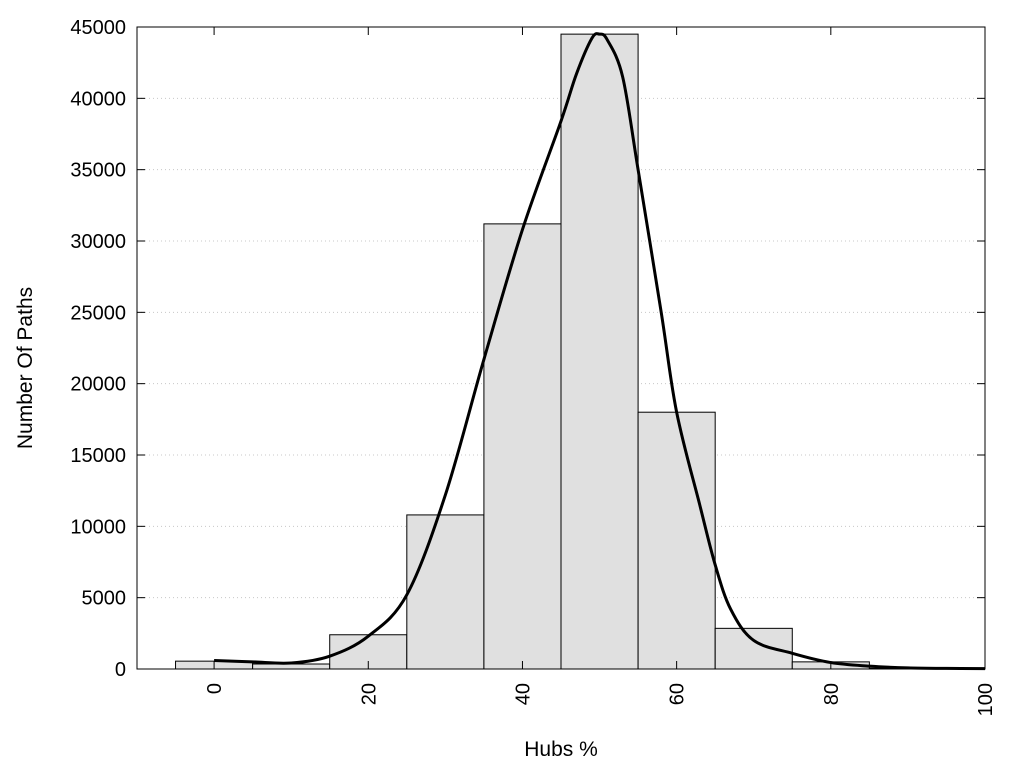 The height and width of the screenshot is (768, 1024). What do you see at coordinates (98, 242) in the screenshot?
I see `y-tick-label: 30000` at bounding box center [98, 242].